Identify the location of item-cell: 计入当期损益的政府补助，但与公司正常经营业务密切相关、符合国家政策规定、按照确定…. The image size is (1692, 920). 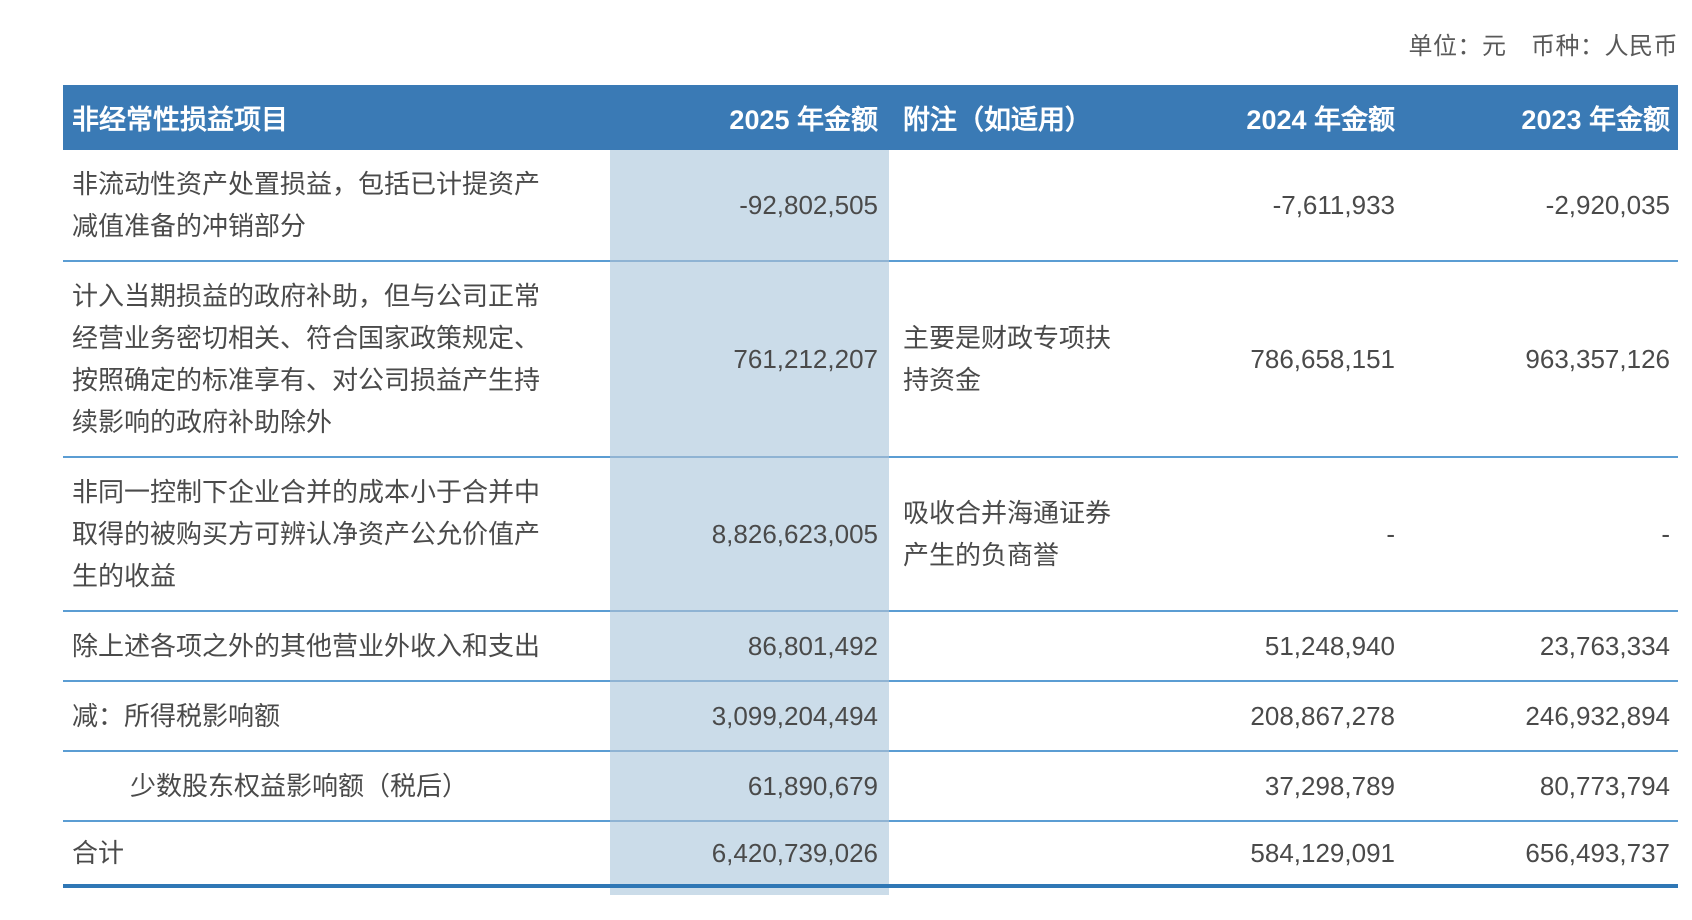
(336, 359).